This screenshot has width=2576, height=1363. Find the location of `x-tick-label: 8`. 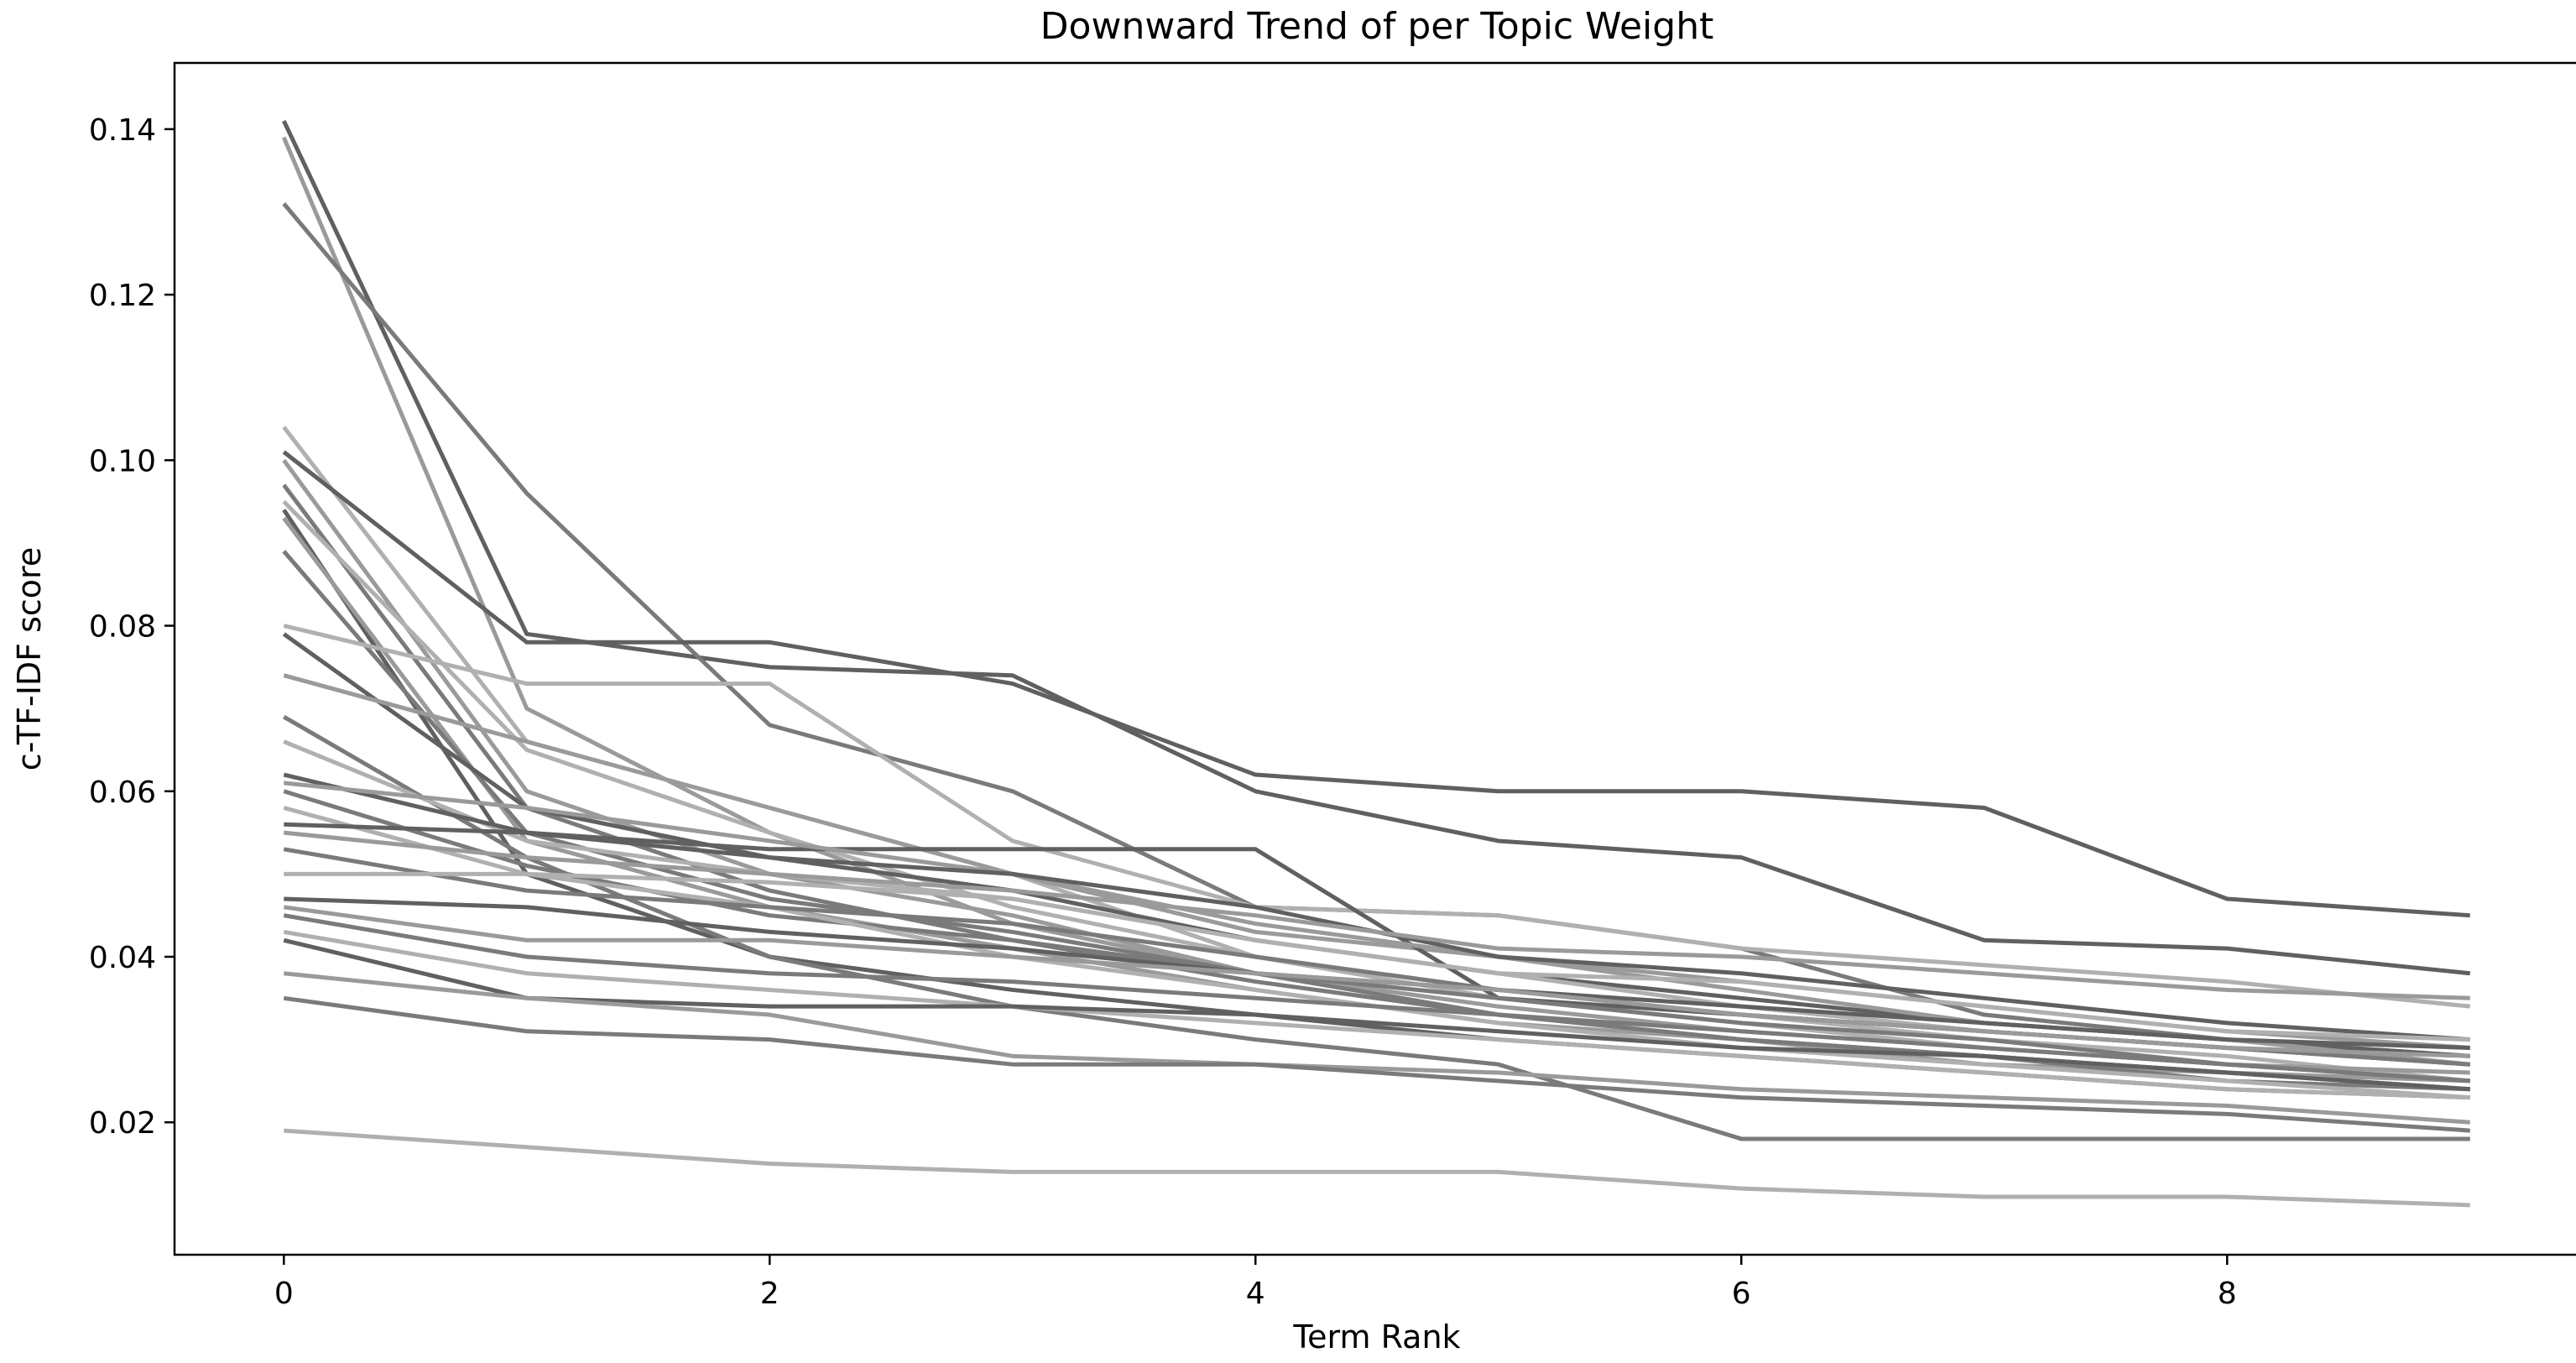

x-tick-label: 8 is located at coordinates (2227, 1294).